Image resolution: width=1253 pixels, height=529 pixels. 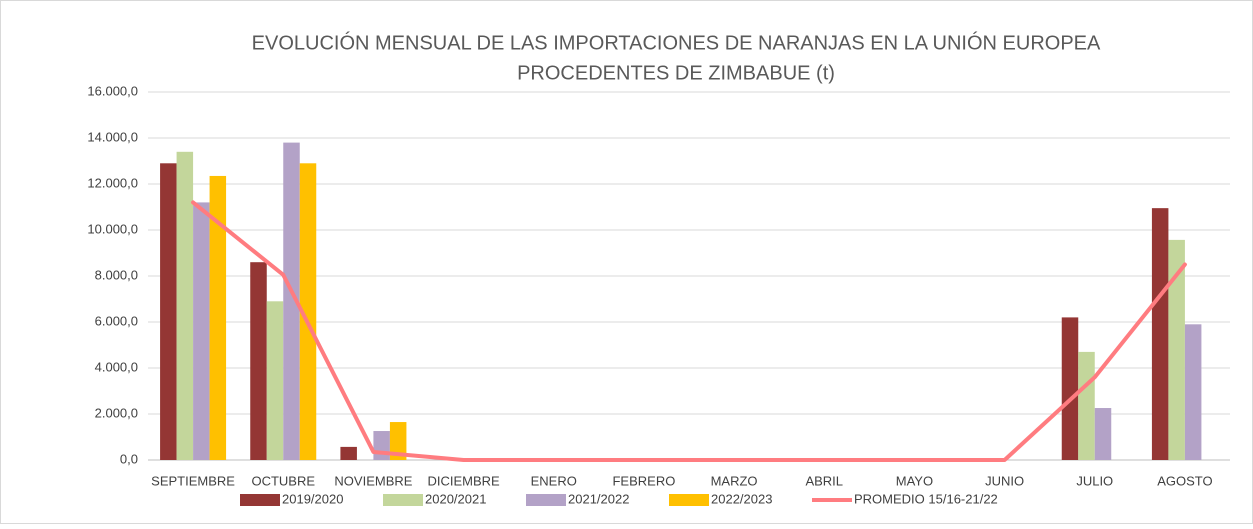 I want to click on x-tick-label: ENERO, so click(x=554, y=480).